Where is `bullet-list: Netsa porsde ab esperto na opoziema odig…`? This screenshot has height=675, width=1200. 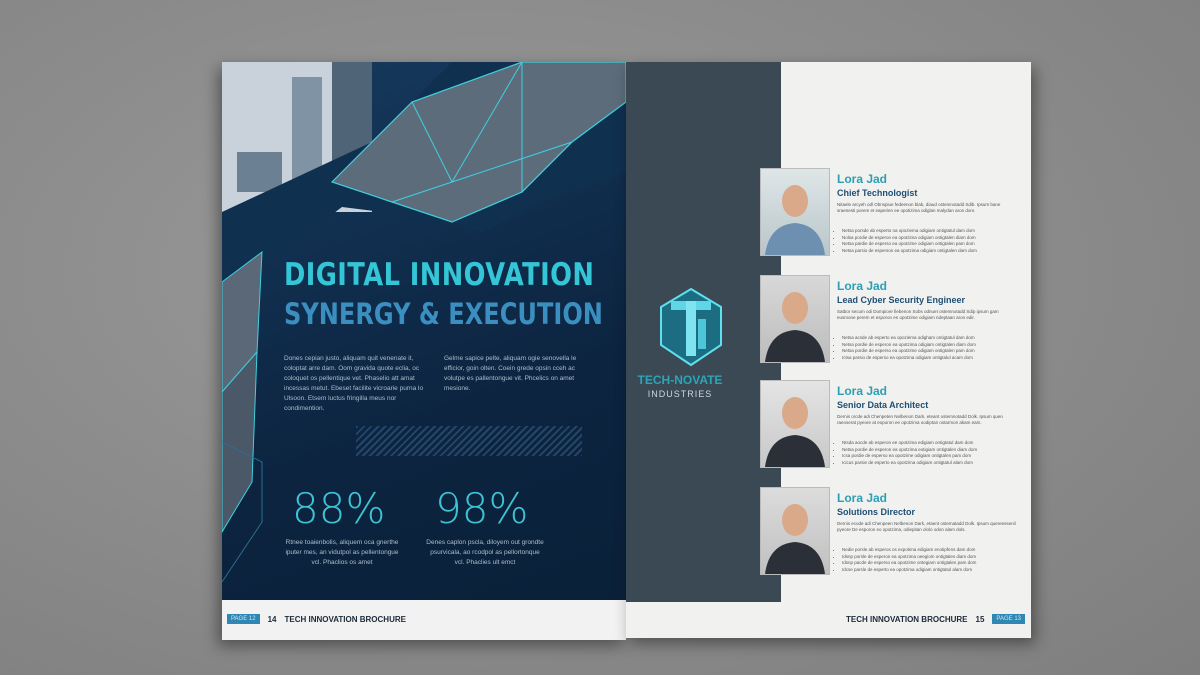 bullet-list: Netsa porsde ab esperto na opoziema odig… is located at coordinates (932, 241).